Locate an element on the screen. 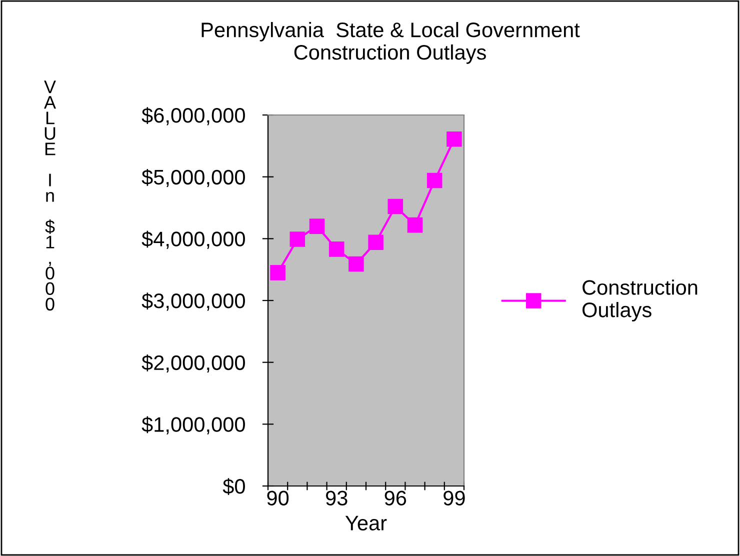 Image resolution: width=740 pixels, height=556 pixels. y-tick-label: $2,000,000 is located at coordinates (193, 363).